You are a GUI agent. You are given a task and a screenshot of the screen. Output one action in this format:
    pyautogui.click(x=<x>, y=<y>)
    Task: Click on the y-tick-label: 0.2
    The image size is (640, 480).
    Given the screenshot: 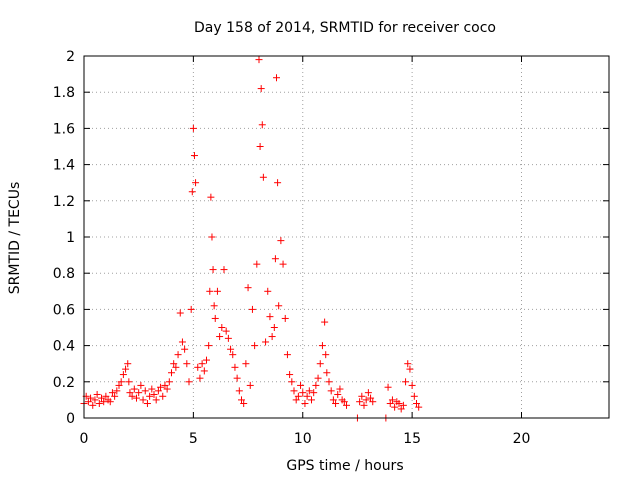 What is the action you would take?
    pyautogui.click(x=64, y=383)
    